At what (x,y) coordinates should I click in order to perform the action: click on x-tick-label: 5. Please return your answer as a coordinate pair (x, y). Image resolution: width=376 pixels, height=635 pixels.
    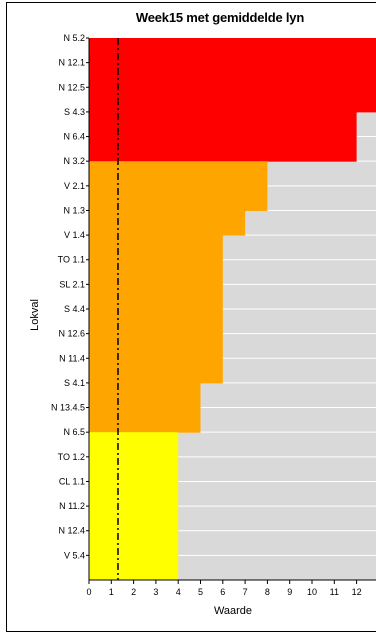
    Looking at the image, I should click on (200, 592).